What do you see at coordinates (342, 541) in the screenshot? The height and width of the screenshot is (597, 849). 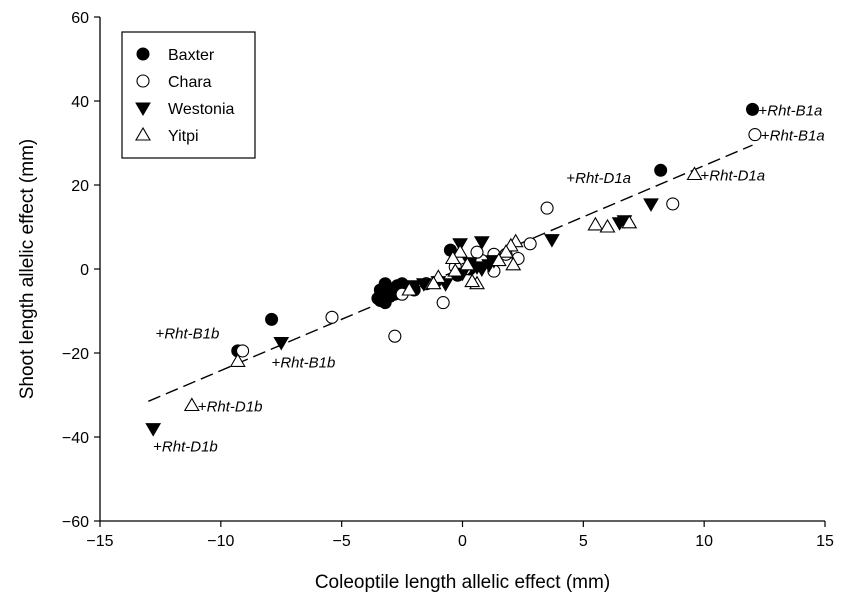 I see `x-tick-label: −5` at bounding box center [342, 541].